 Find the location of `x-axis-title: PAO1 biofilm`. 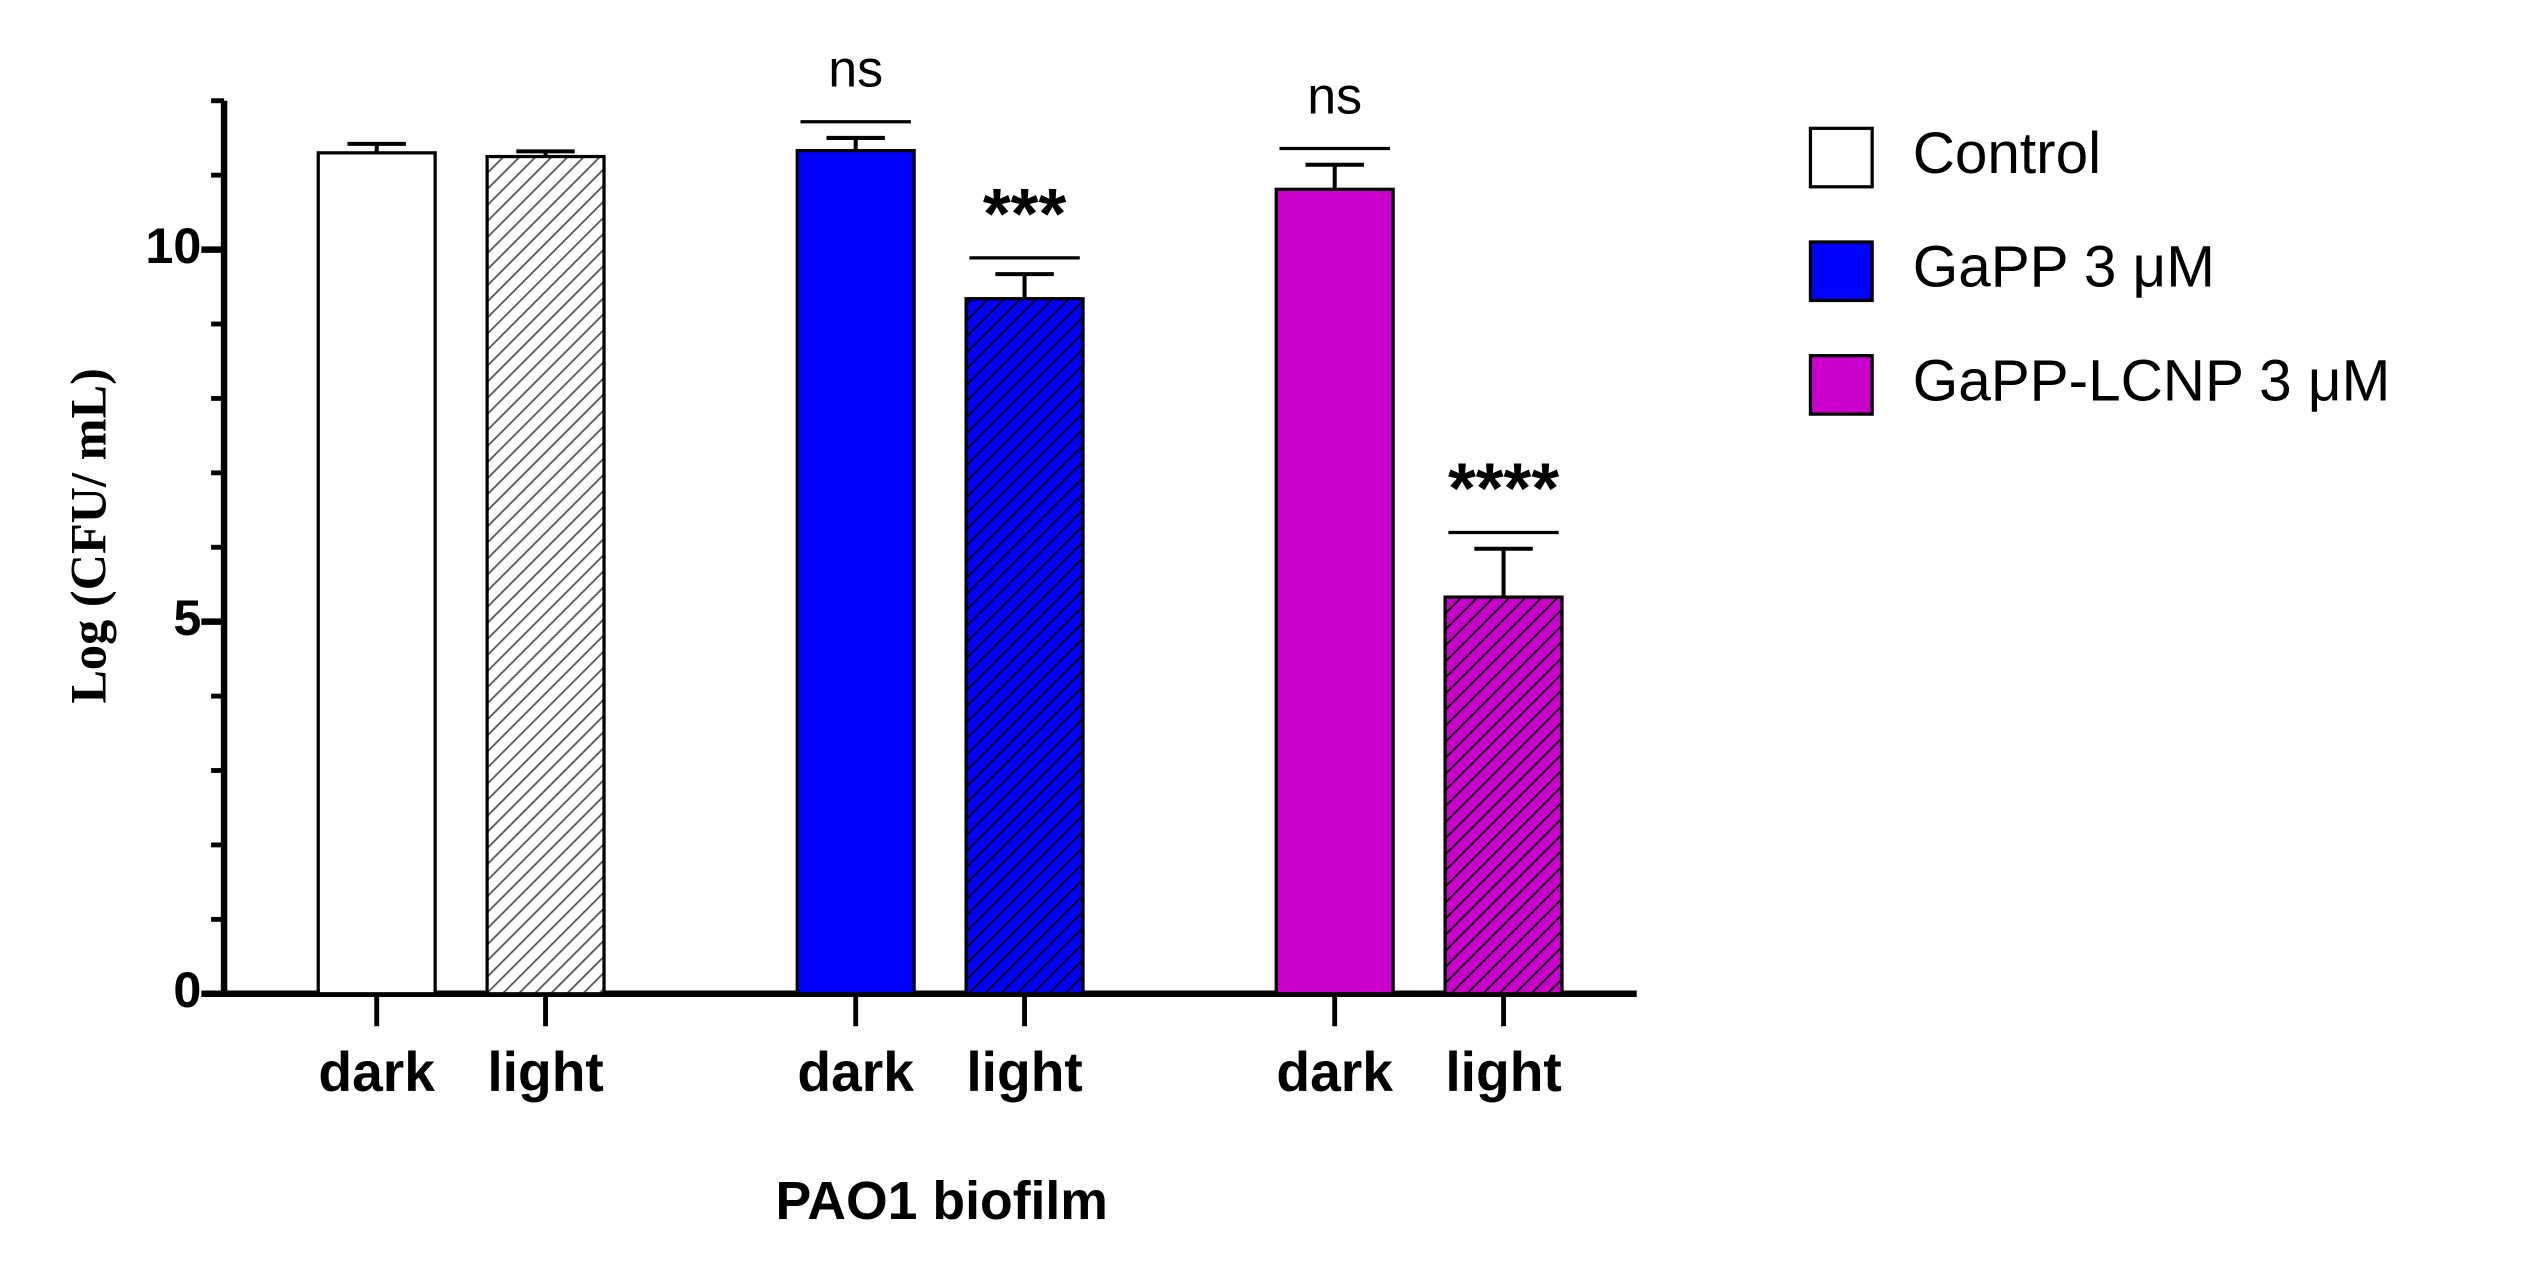

x-axis-title: PAO1 biofilm is located at coordinates (942, 1201).